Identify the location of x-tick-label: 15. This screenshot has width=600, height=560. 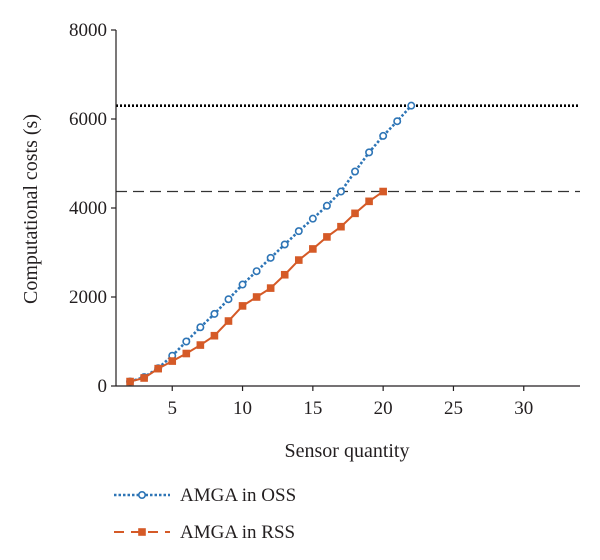
(312, 408).